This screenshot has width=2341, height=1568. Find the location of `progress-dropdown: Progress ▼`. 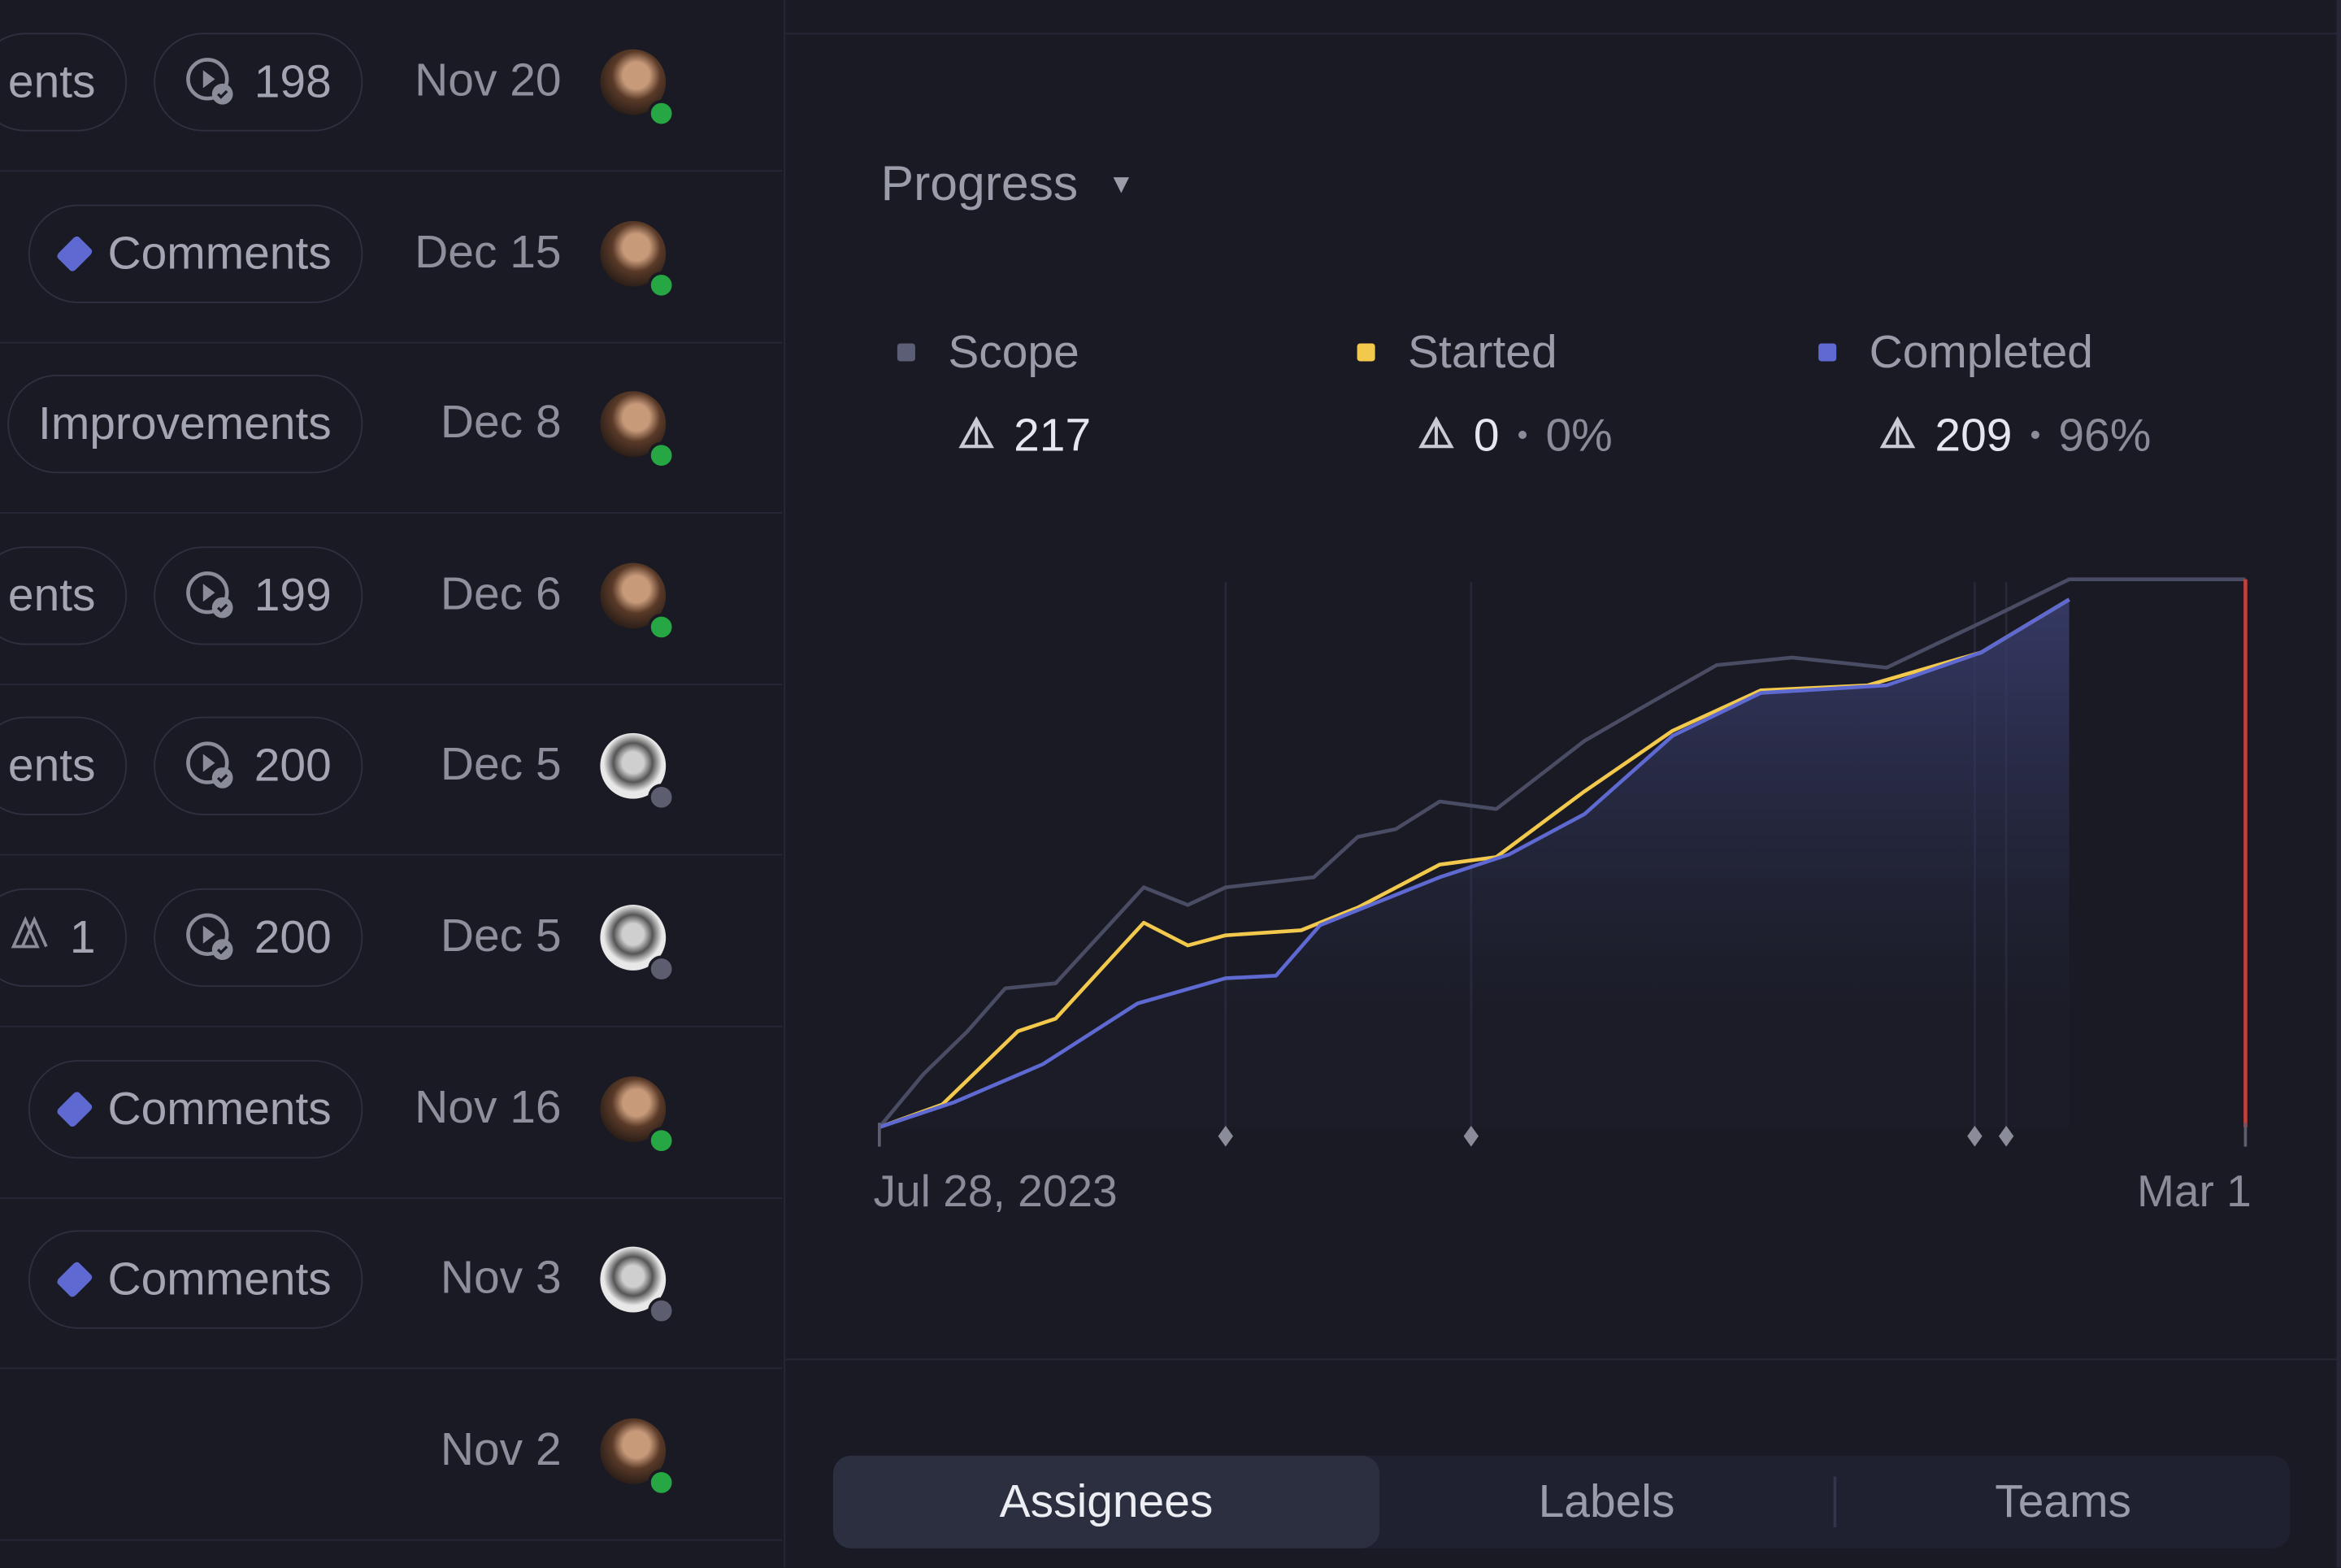

progress-dropdown: Progress ▼ is located at coordinates (1008, 183).